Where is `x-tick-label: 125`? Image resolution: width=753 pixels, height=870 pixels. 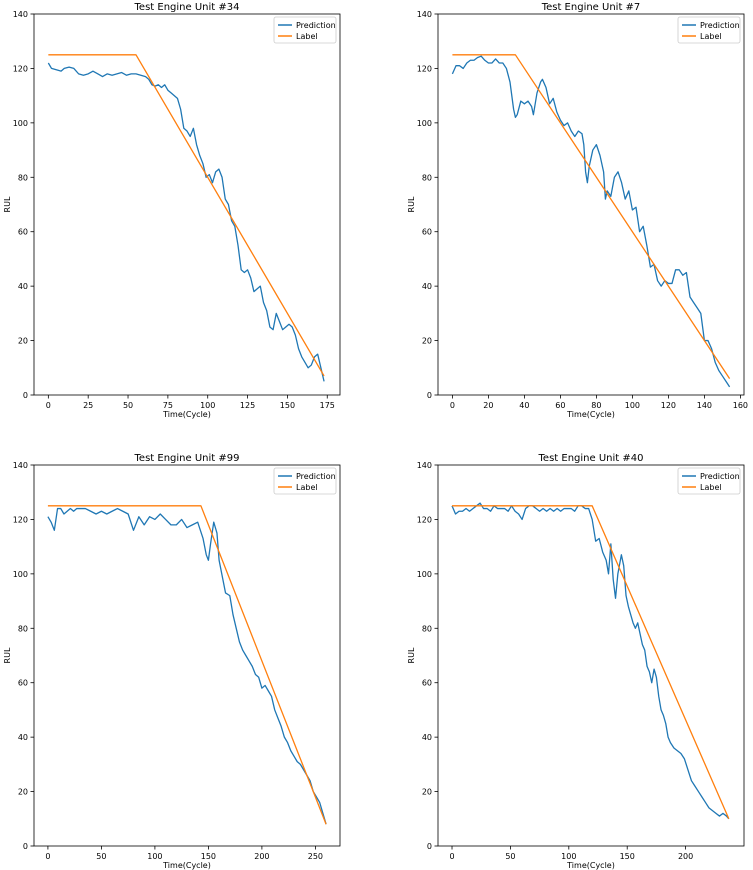 x-tick-label: 125 is located at coordinates (247, 405).